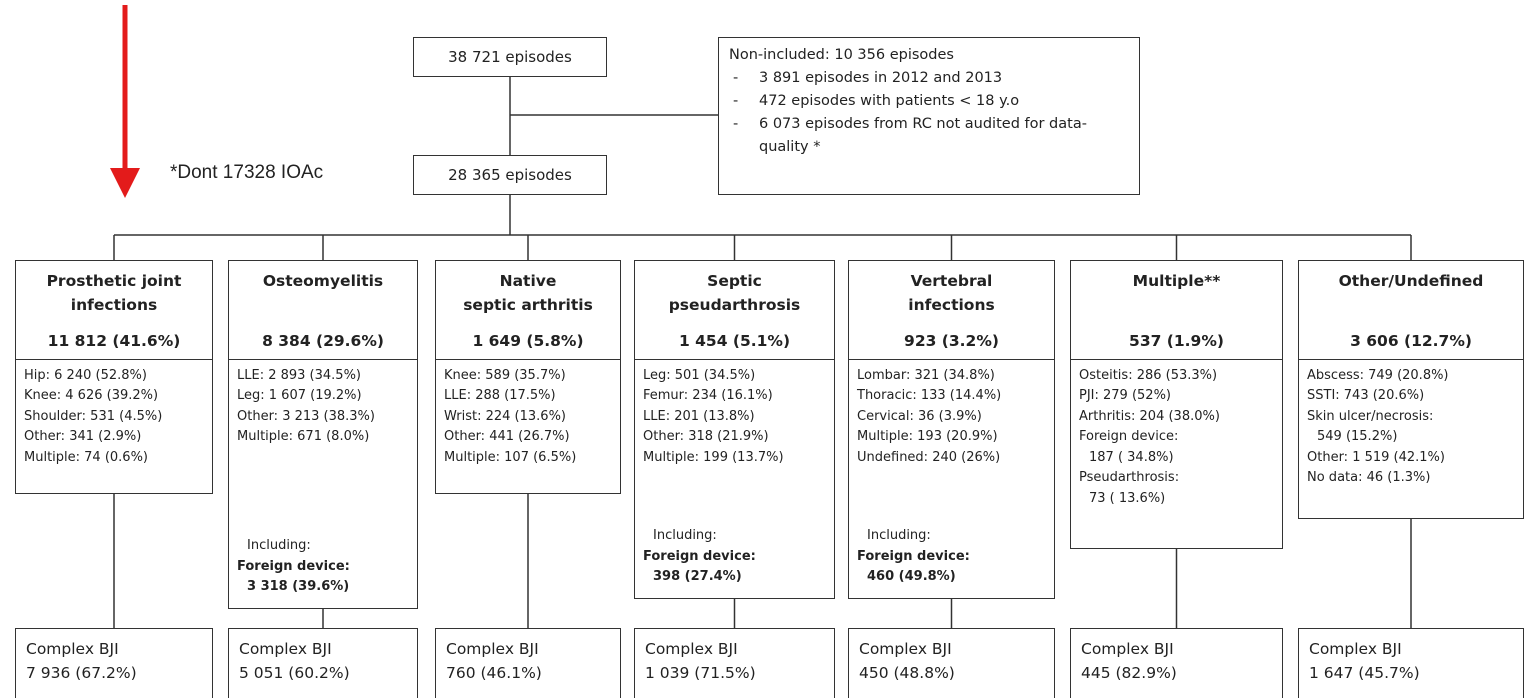 This screenshot has height=698, width=1526. What do you see at coordinates (929, 78) in the screenshot?
I see `excluded-item: 3 891 episodes in 2012 and 2013` at bounding box center [929, 78].